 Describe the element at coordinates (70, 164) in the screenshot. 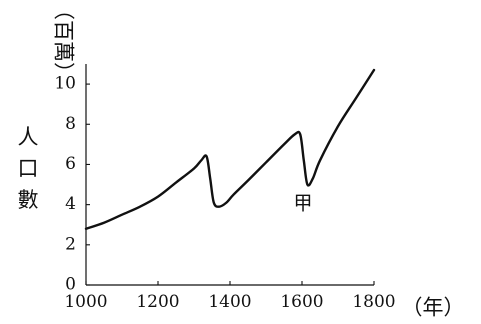

I see `y-tick-label: 6` at that location.